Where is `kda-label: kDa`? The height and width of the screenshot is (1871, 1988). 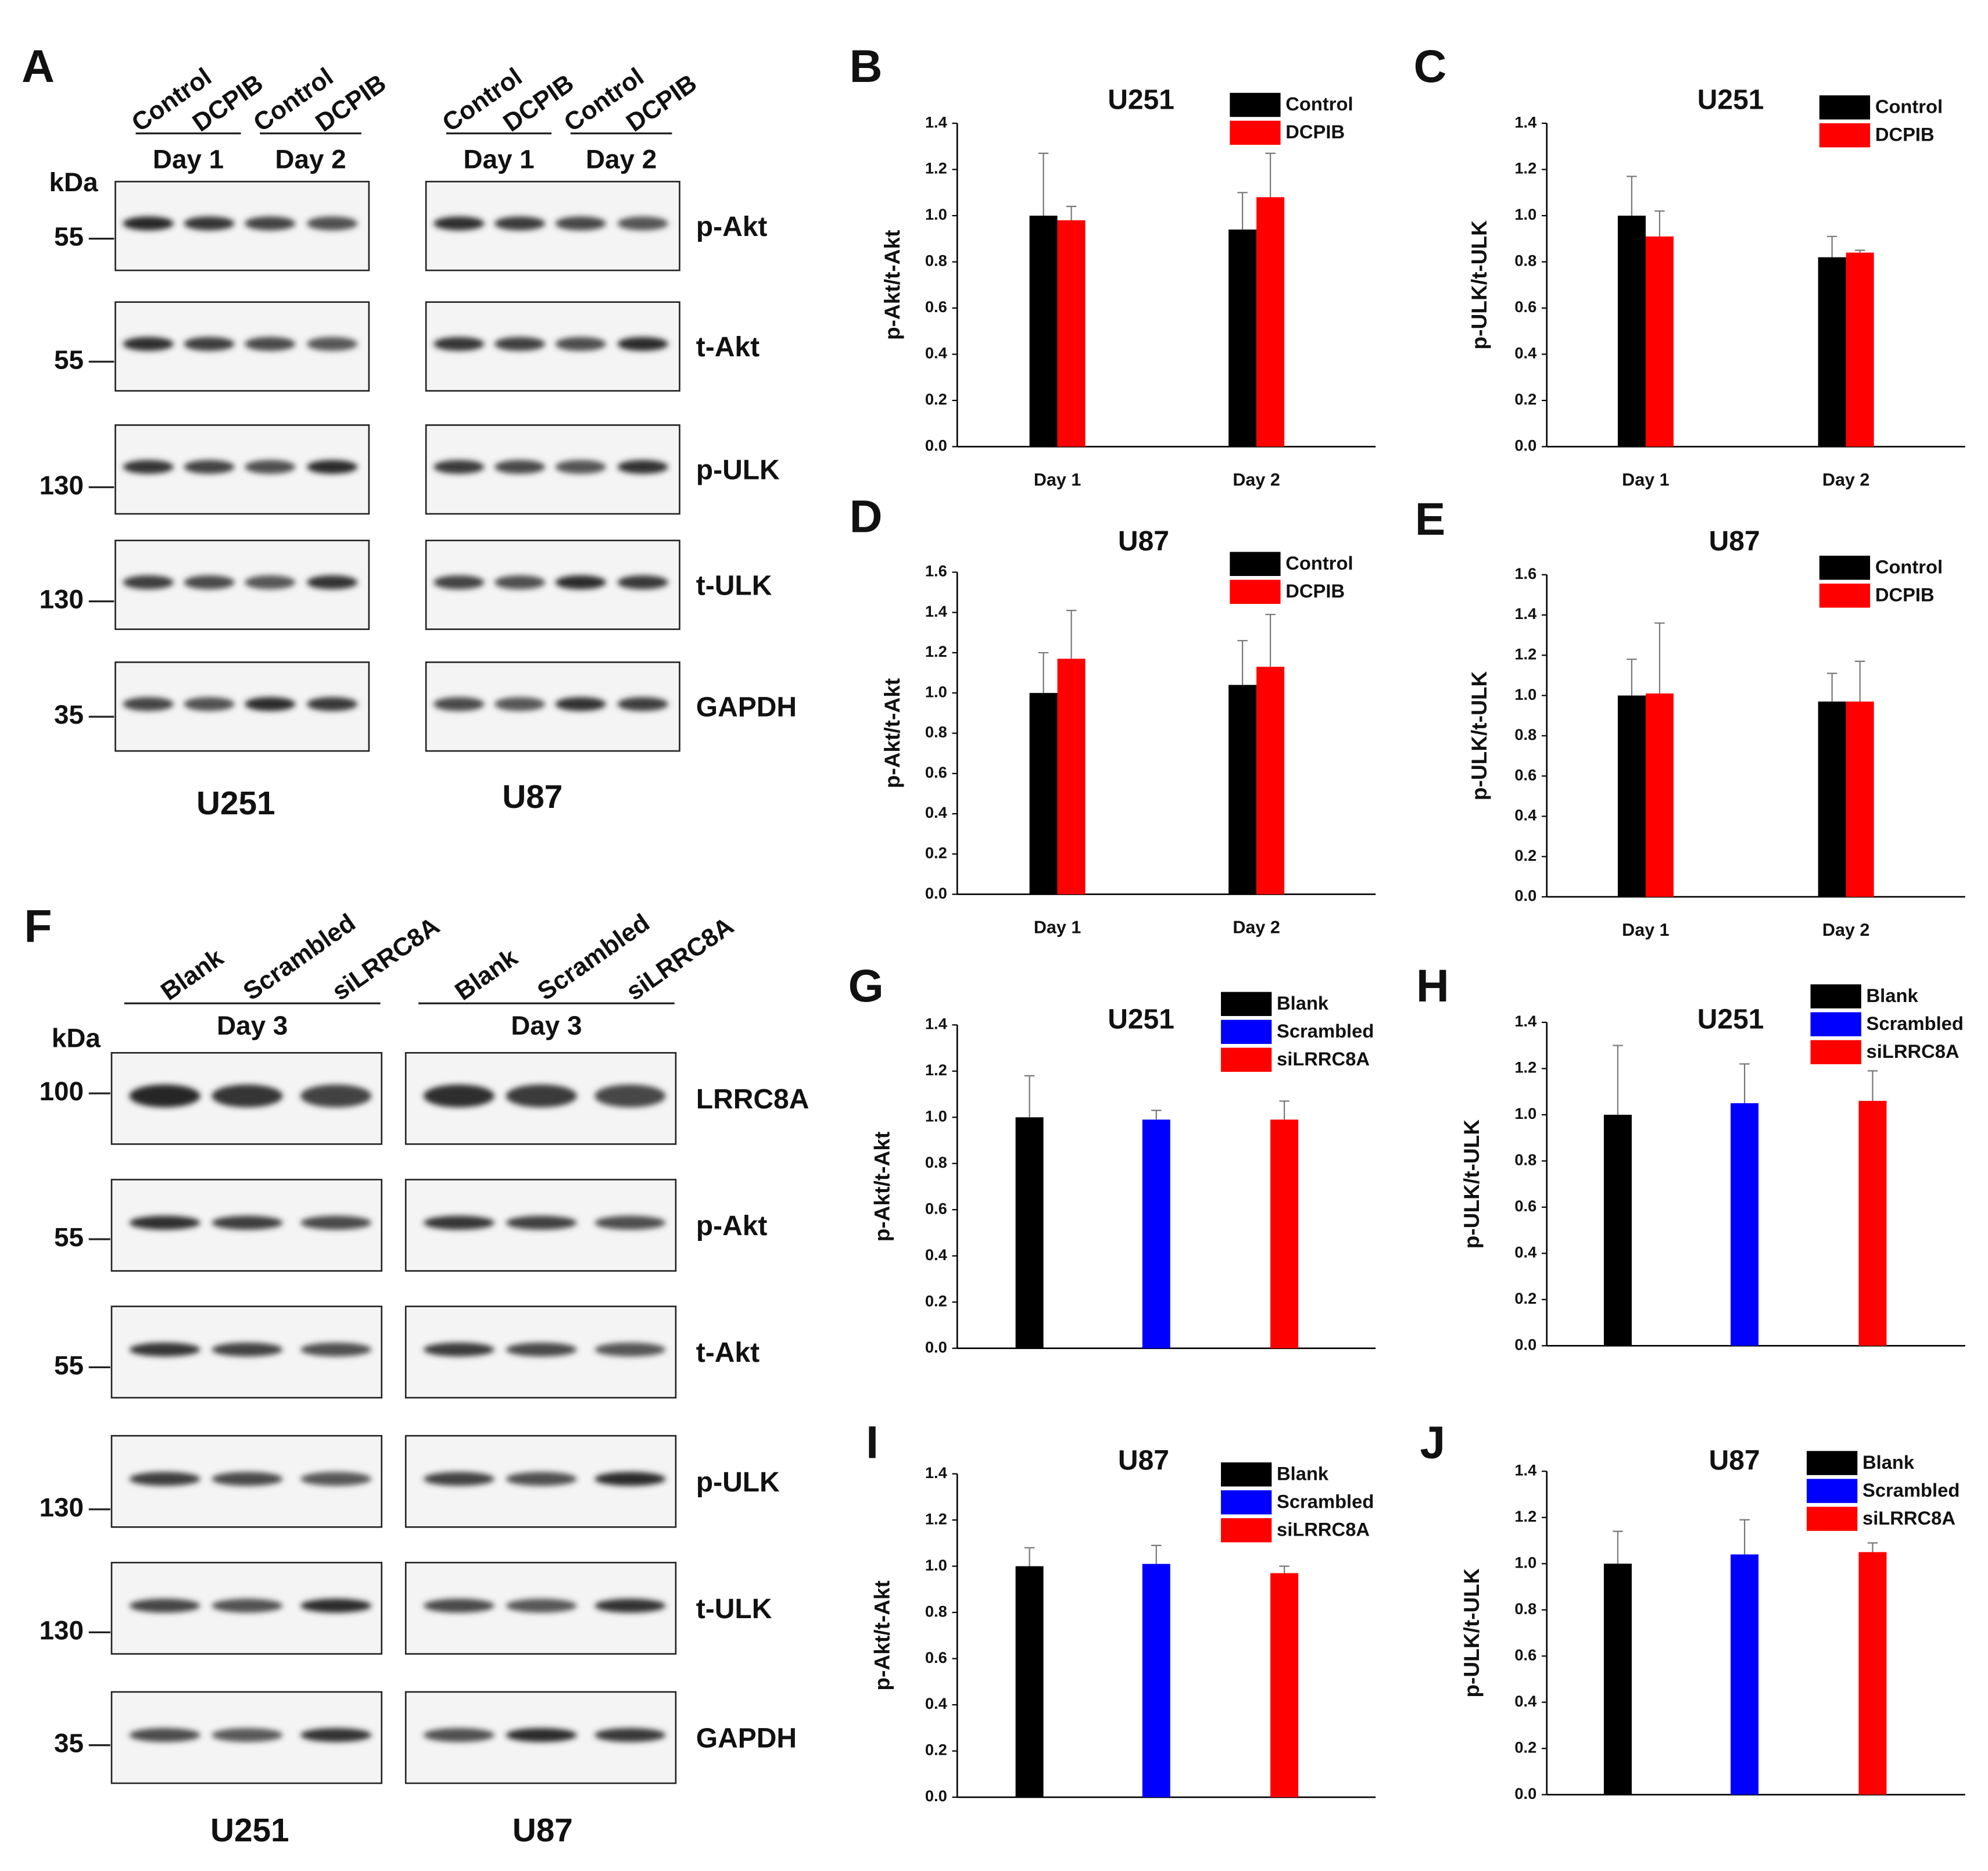 kda-label: kDa is located at coordinates (76, 1038).